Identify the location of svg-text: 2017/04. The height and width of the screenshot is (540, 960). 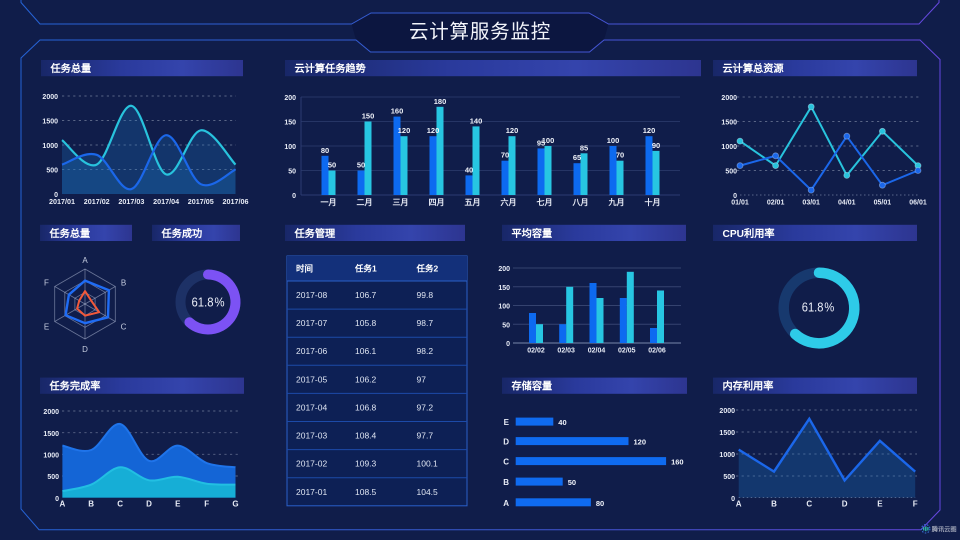
(166, 201).